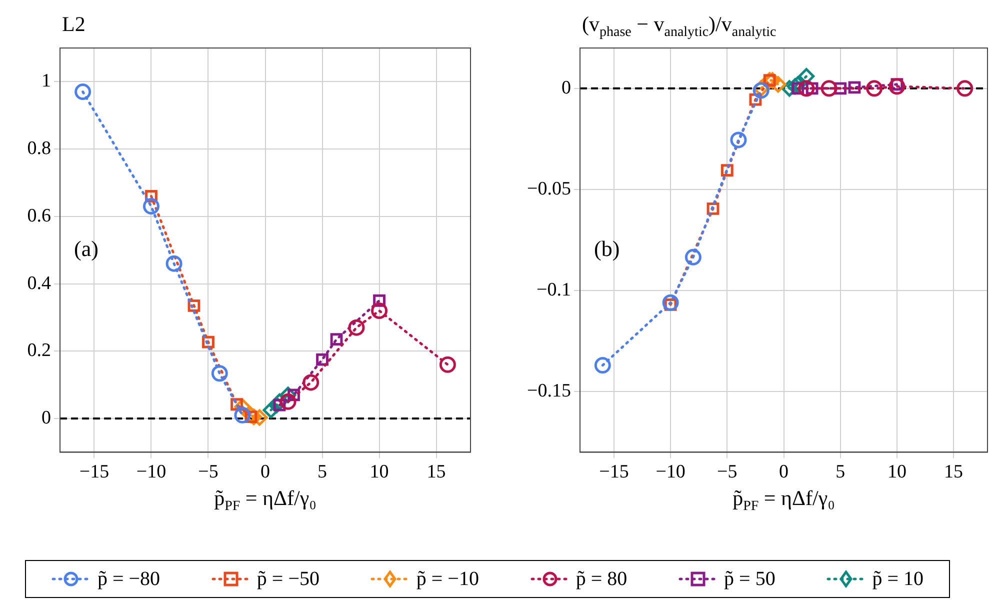  What do you see at coordinates (46, 81) in the screenshot?
I see `y-tick-label: 1` at bounding box center [46, 81].